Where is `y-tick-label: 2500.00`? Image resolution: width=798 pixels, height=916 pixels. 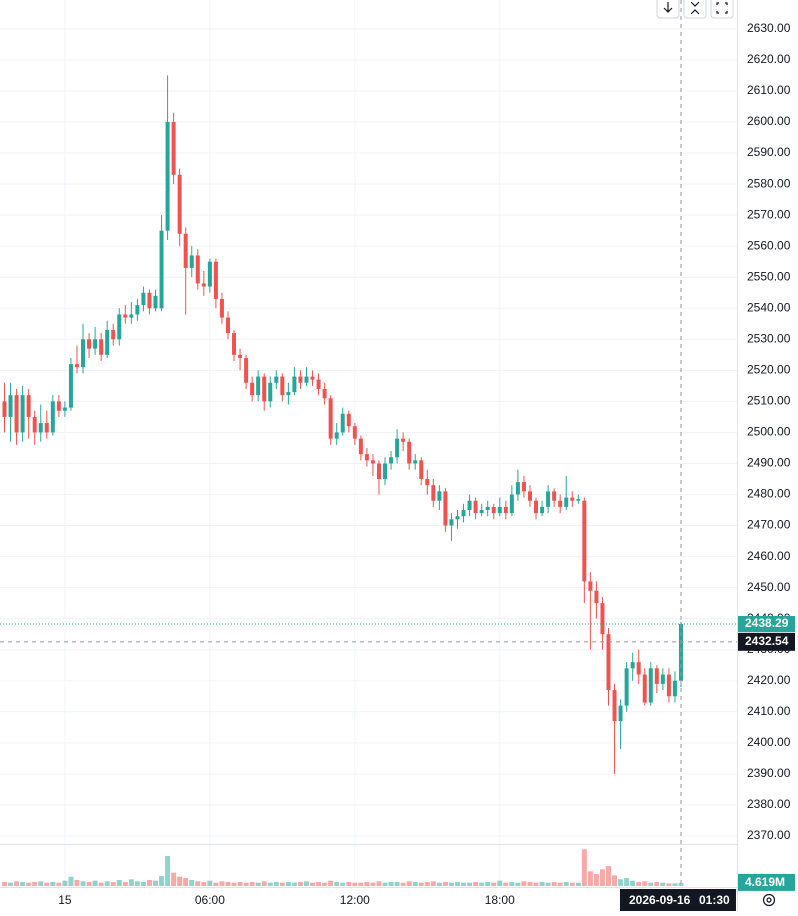
y-tick-label: 2500.00 is located at coordinates (769, 432).